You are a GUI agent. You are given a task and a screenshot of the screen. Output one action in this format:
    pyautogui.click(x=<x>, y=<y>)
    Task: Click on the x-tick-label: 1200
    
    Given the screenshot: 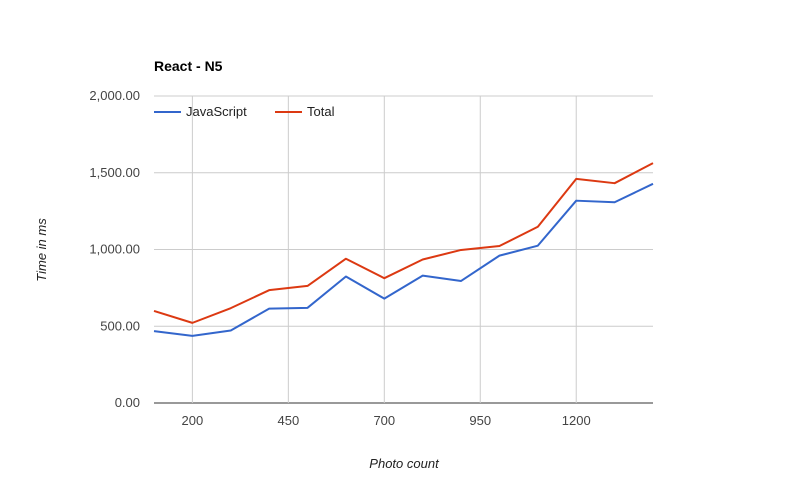 What is the action you would take?
    pyautogui.click(x=576, y=420)
    